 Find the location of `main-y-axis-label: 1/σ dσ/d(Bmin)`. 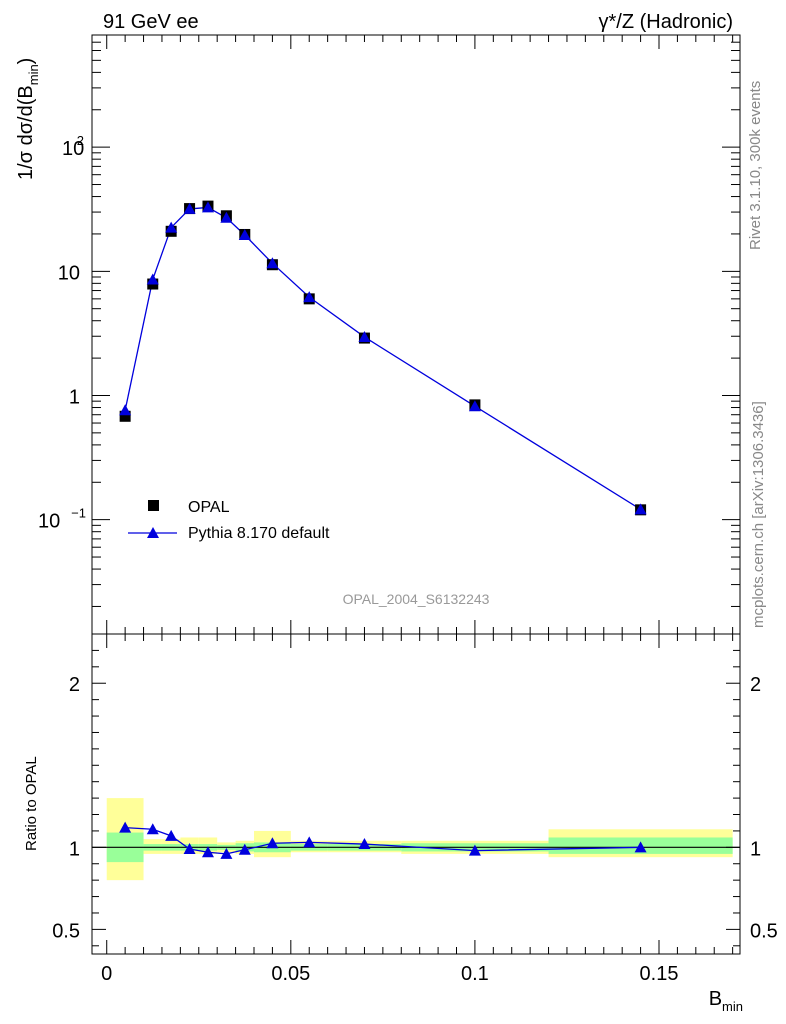

main-y-axis-label: 1/σ dσ/d(Bmin) is located at coordinates (28, 119).